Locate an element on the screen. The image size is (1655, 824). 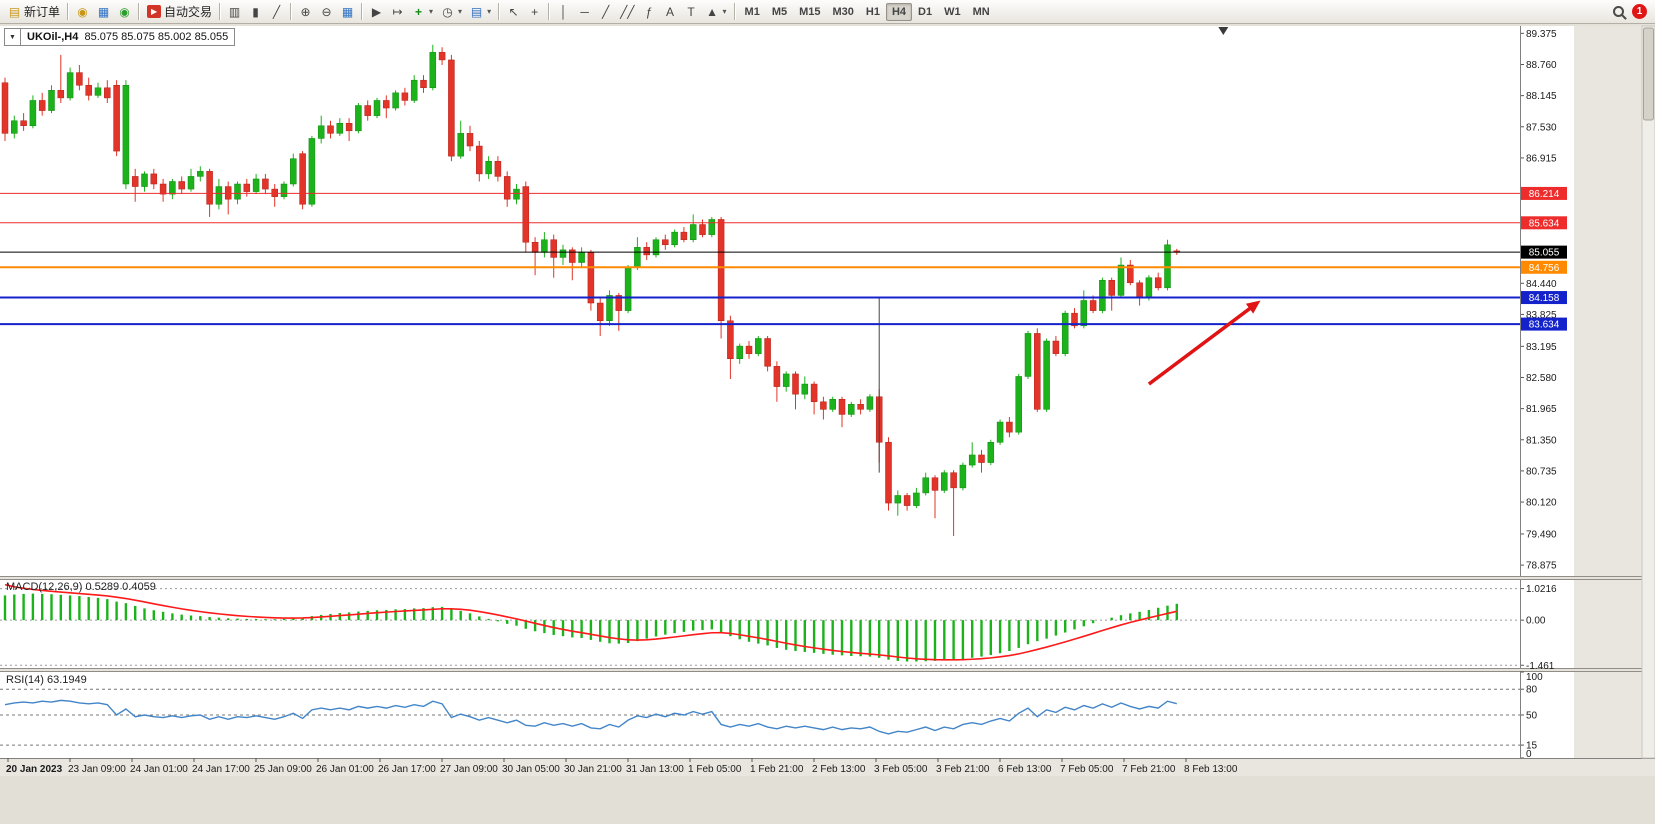
svg-text: 15 is located at coordinates (1532, 746).